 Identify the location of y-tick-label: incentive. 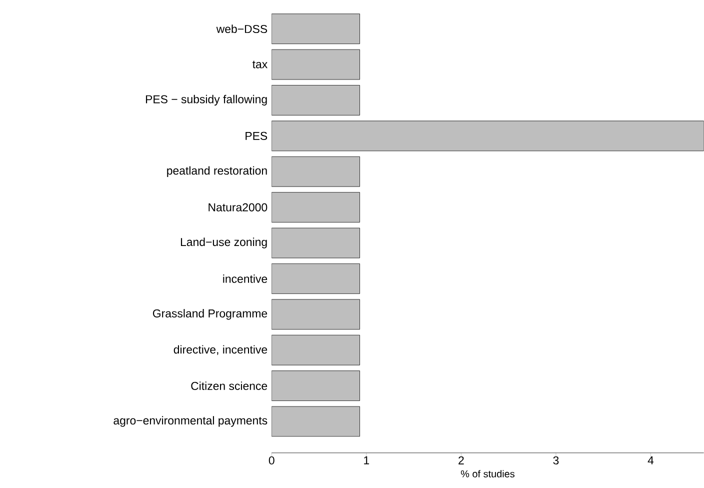
(245, 278).